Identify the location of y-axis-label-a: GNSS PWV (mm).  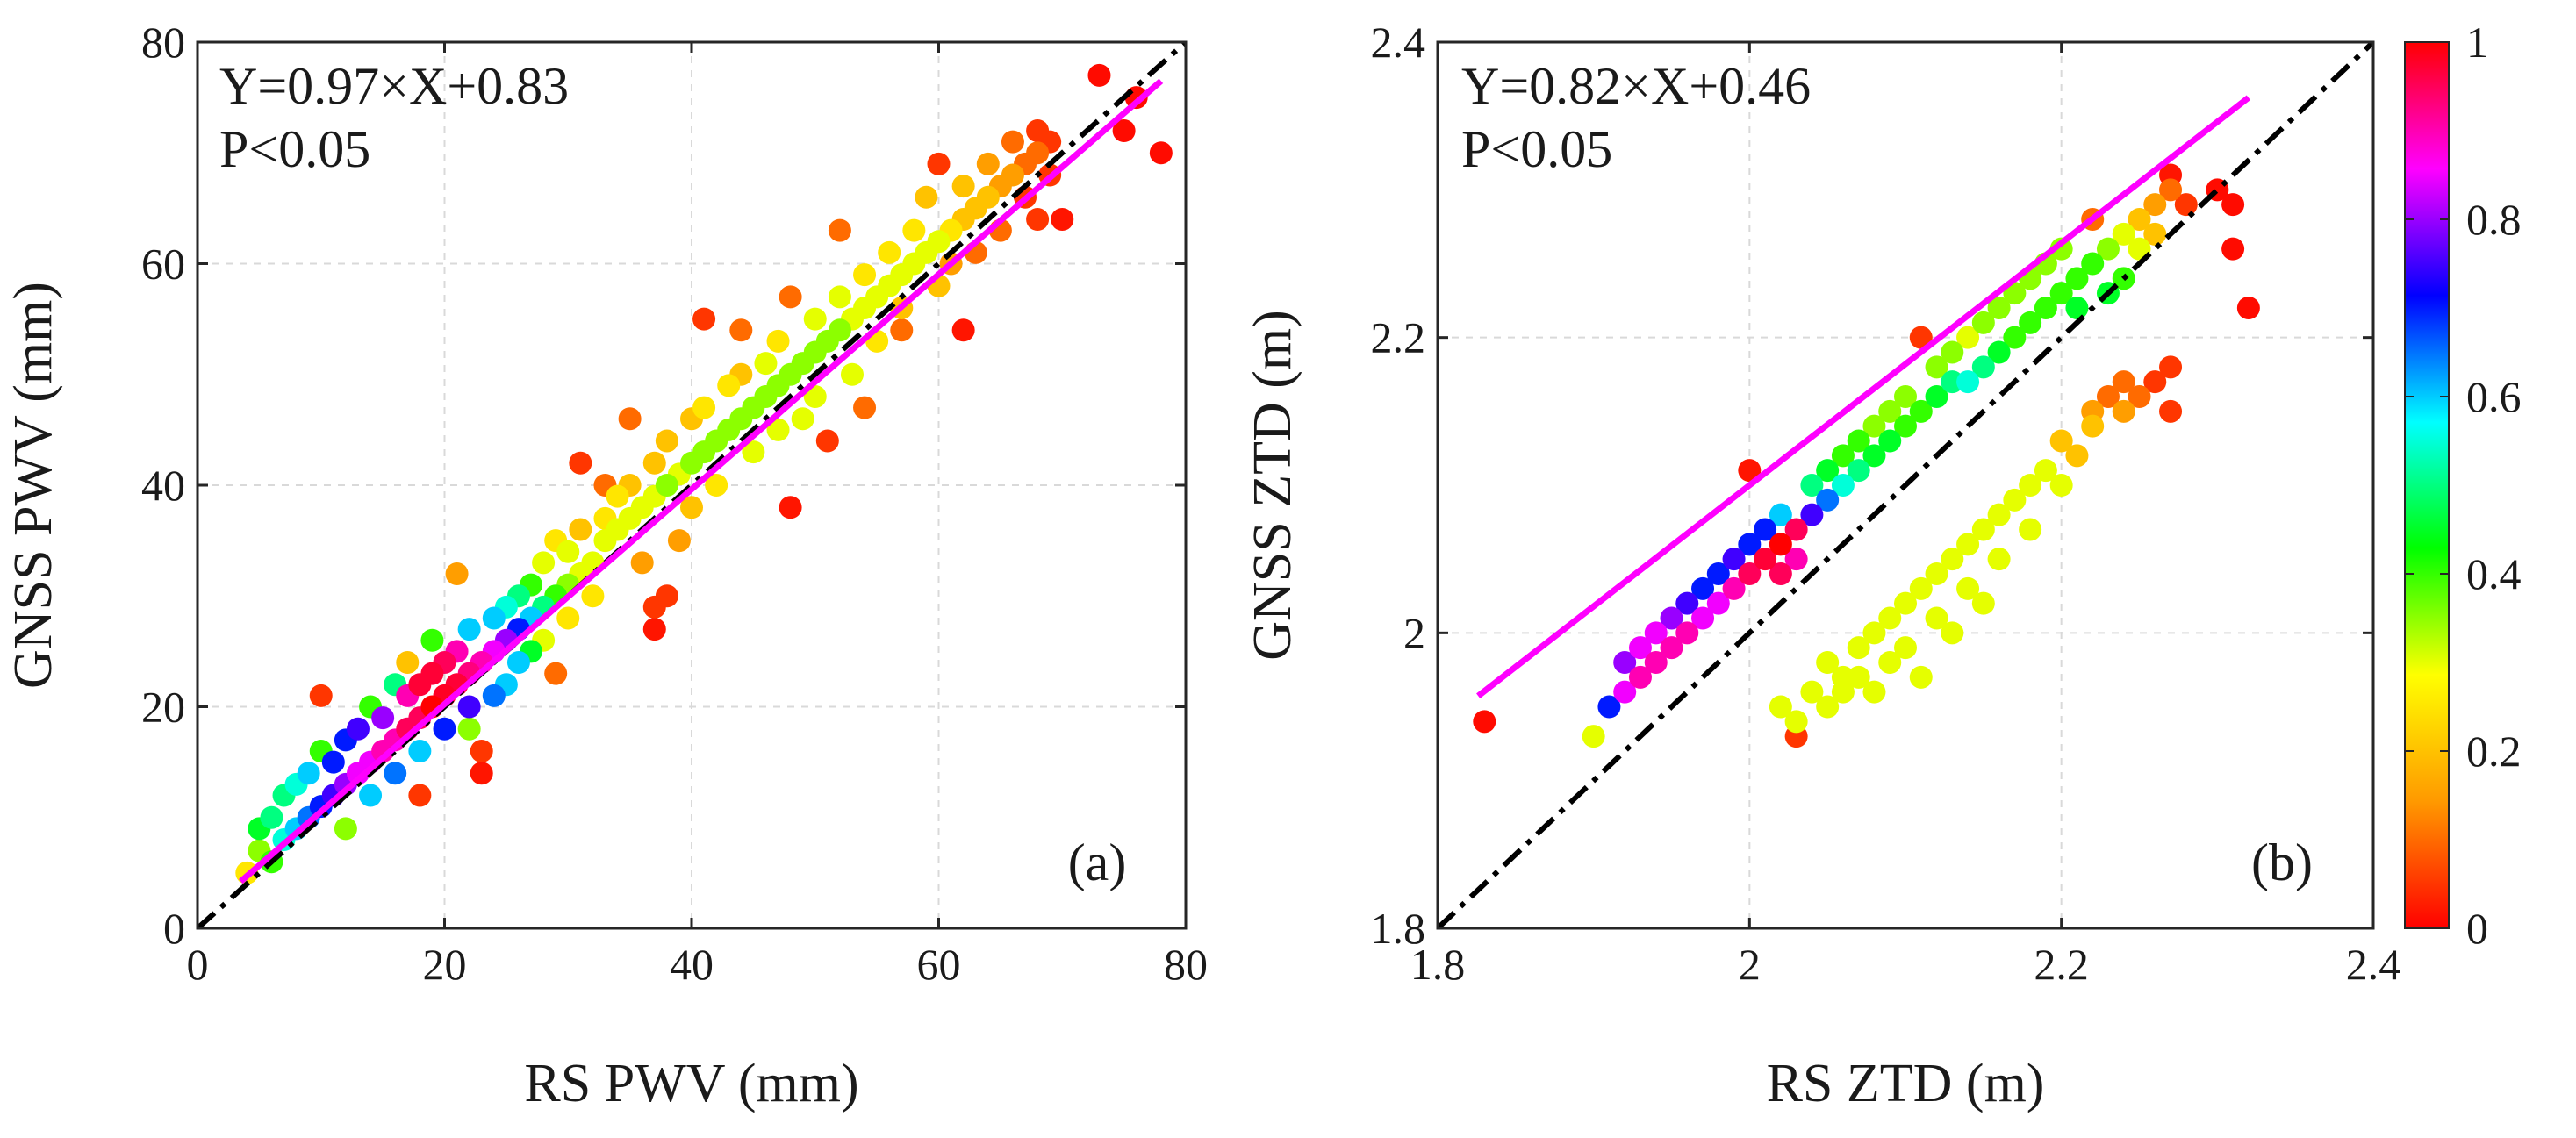
(33, 486).